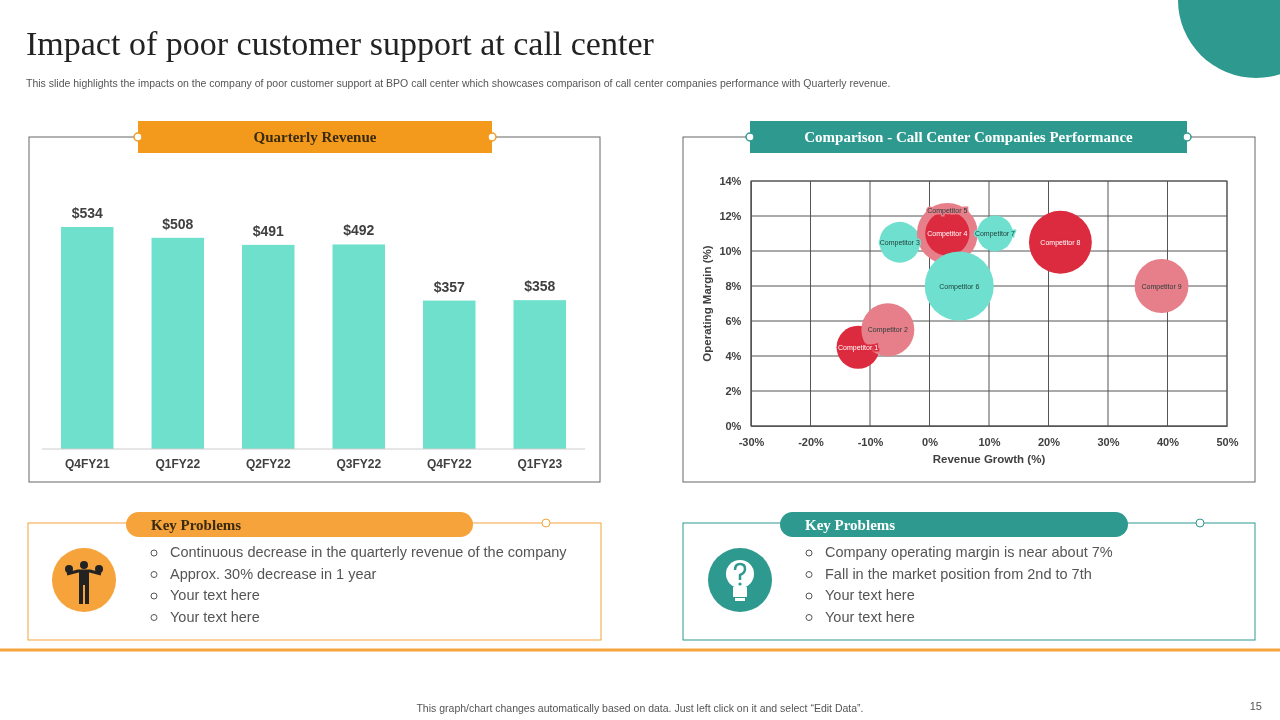 This screenshot has width=1280, height=720. I want to click on data-label: $357, so click(449, 286).